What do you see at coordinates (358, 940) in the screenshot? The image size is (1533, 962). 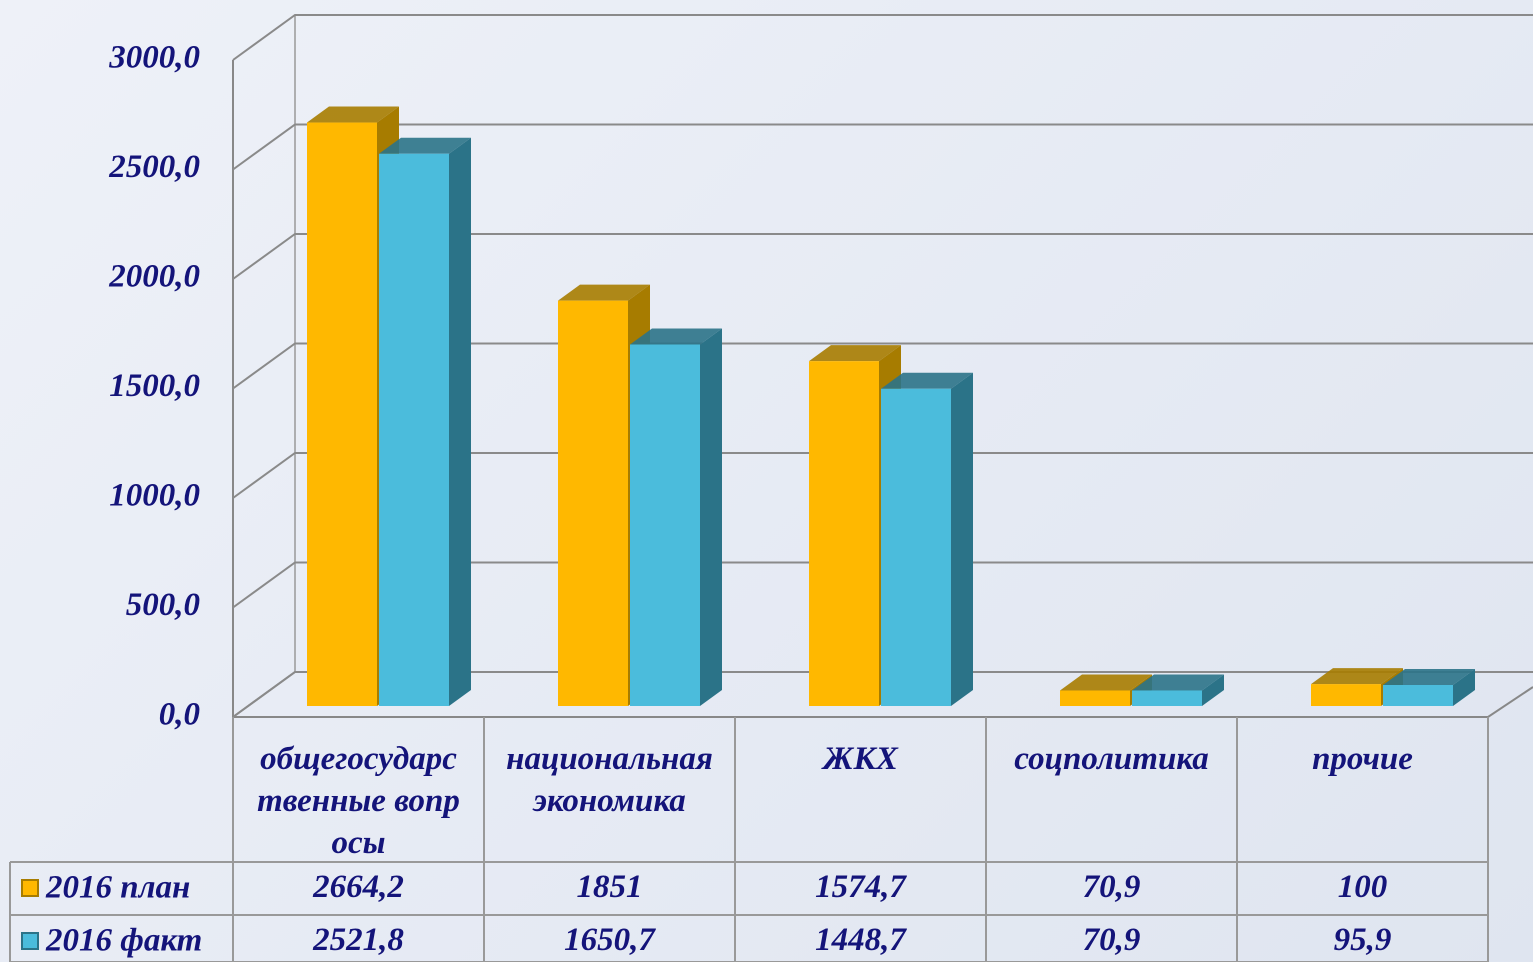 I see `value-label: 2521,8` at bounding box center [358, 940].